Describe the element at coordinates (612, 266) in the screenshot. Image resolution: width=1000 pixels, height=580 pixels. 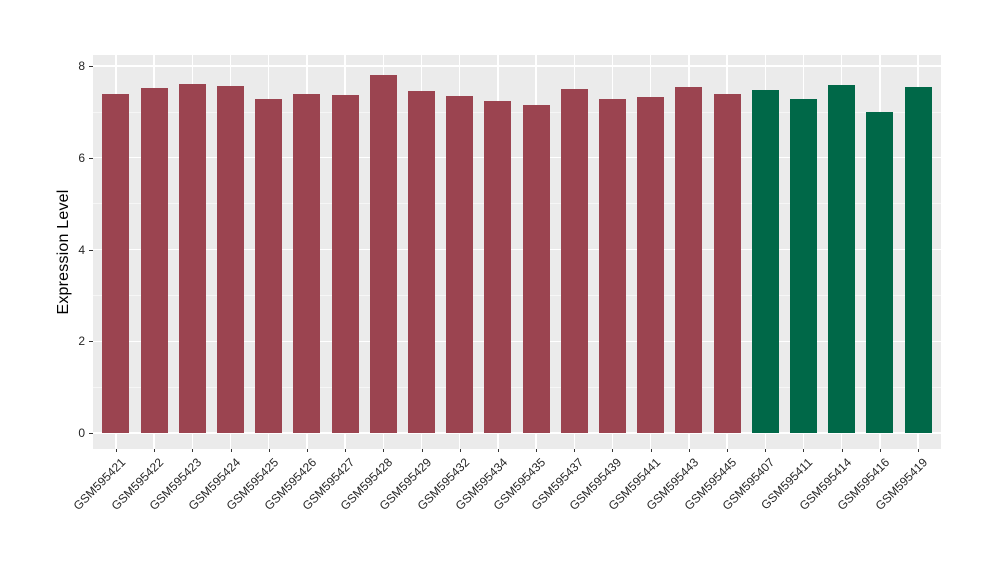
I see `bar-GSM595439` at that location.